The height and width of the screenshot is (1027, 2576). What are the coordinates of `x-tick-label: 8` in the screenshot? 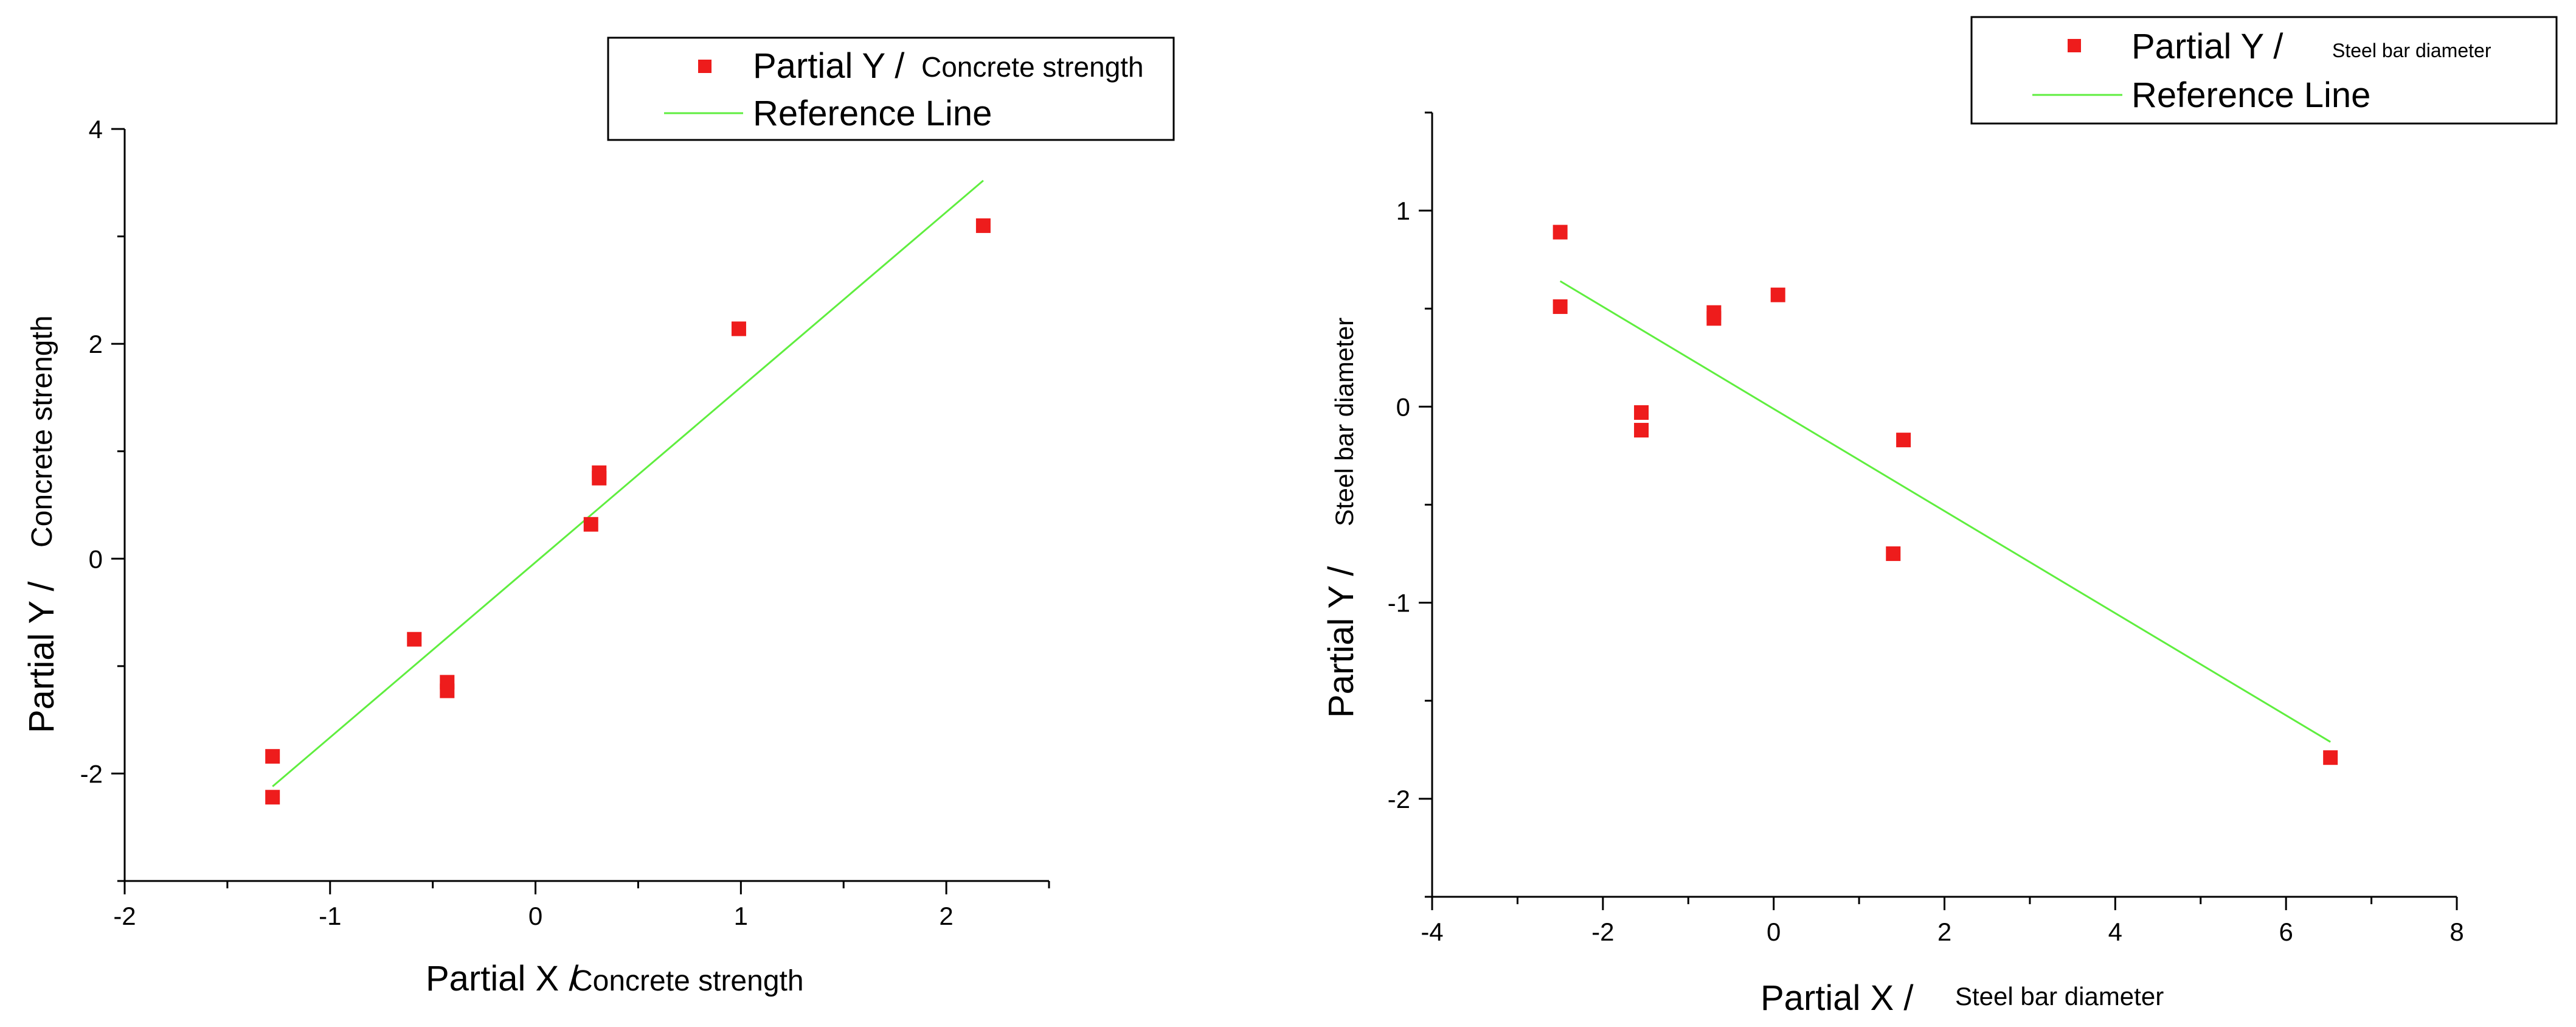 It's located at (2456, 931).